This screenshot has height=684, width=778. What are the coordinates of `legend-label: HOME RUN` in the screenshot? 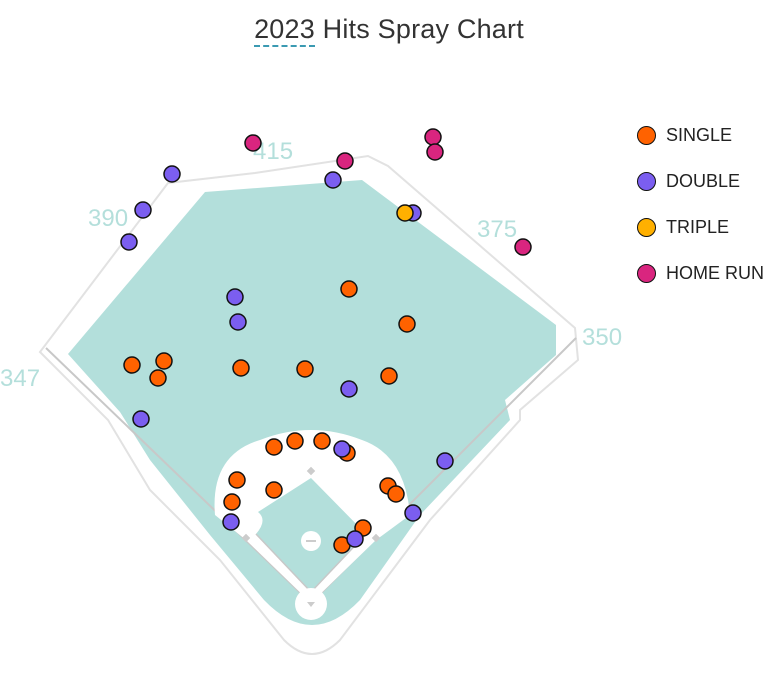 It's located at (715, 272).